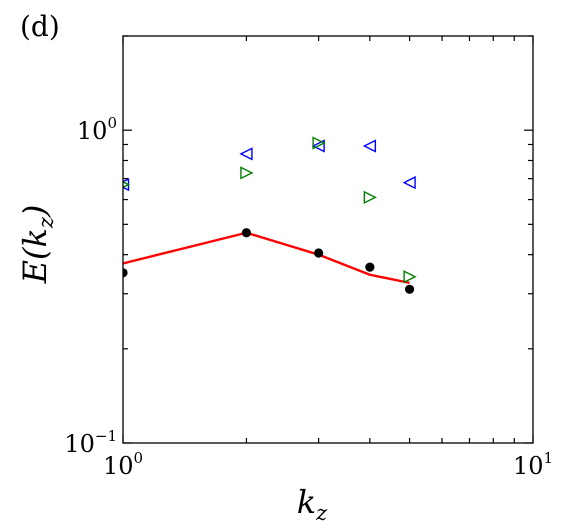  I want to click on x-tick-label-exp: 1, so click(549, 458).